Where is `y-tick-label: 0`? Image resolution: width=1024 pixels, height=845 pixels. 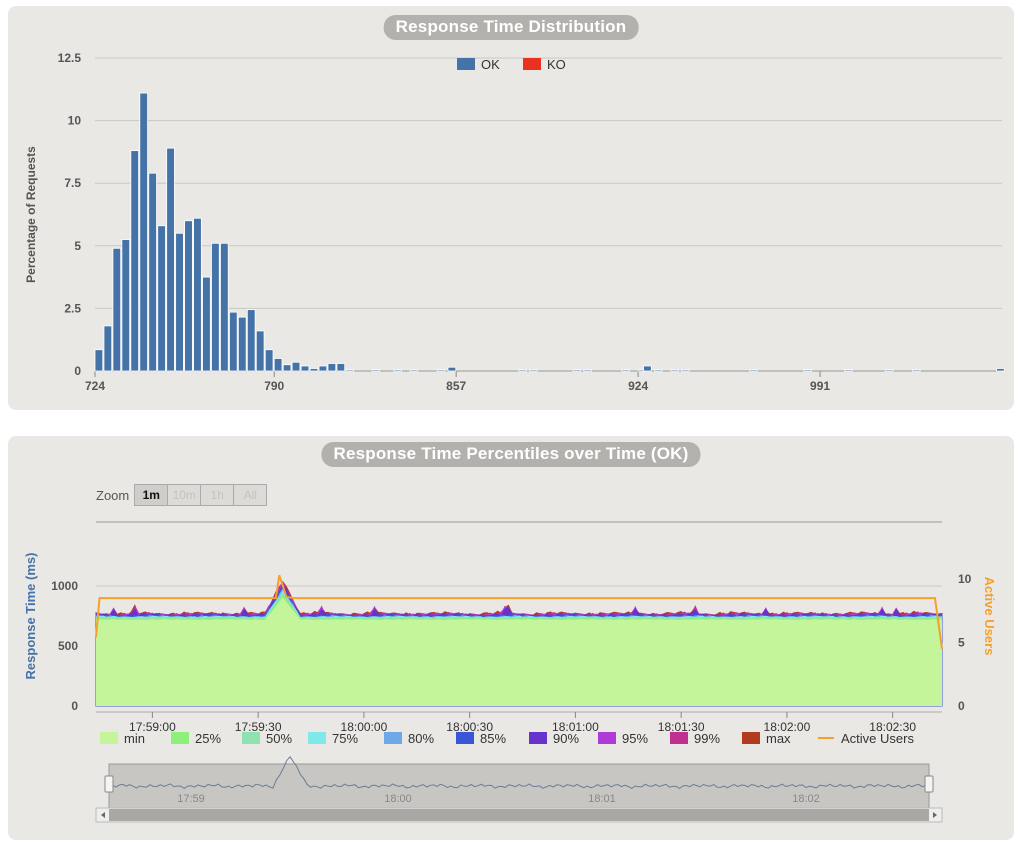 y-tick-label: 0 is located at coordinates (77, 371).